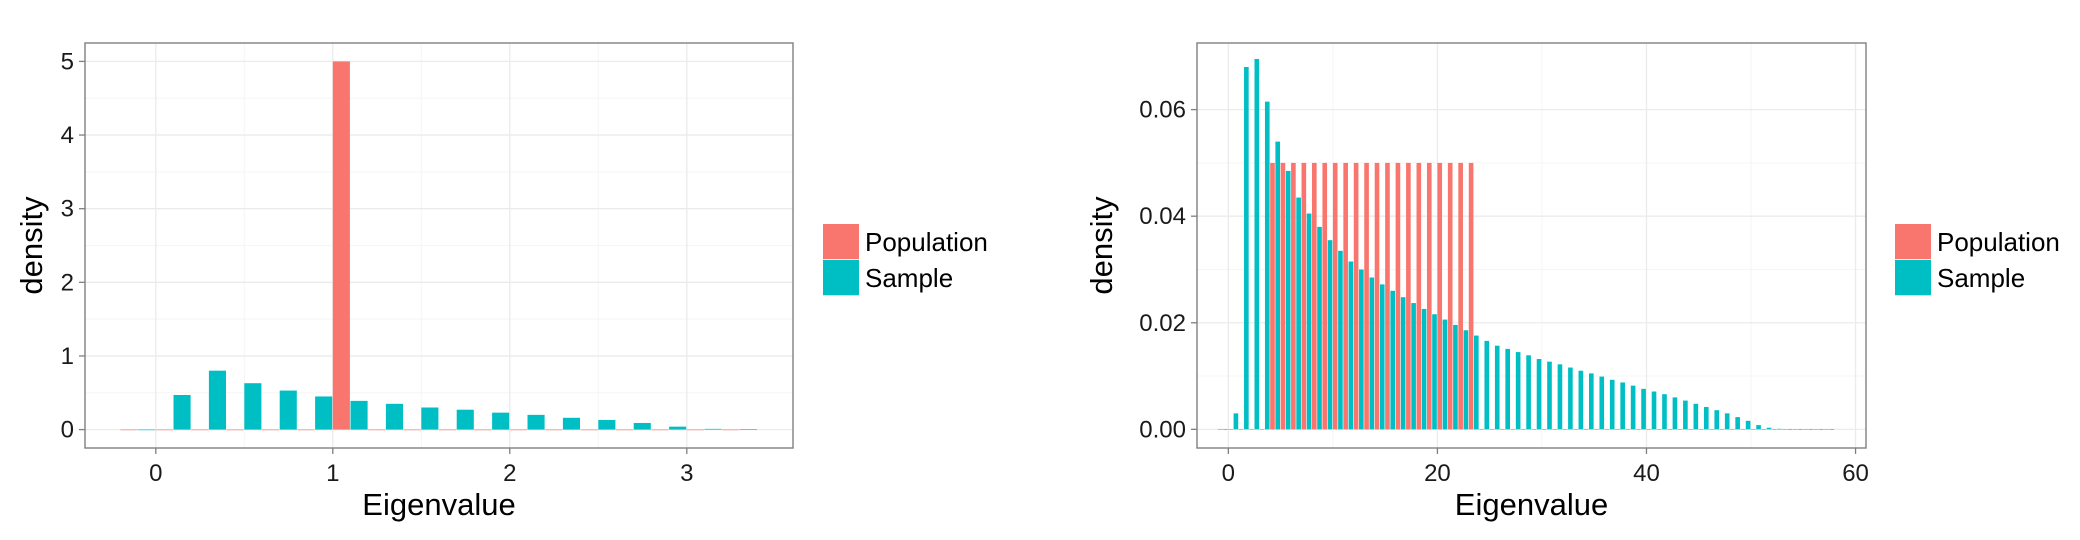 This screenshot has height=540, width=2080. What do you see at coordinates (438, 504) in the screenshot?
I see `x-axis-title: Eigenvalue` at bounding box center [438, 504].